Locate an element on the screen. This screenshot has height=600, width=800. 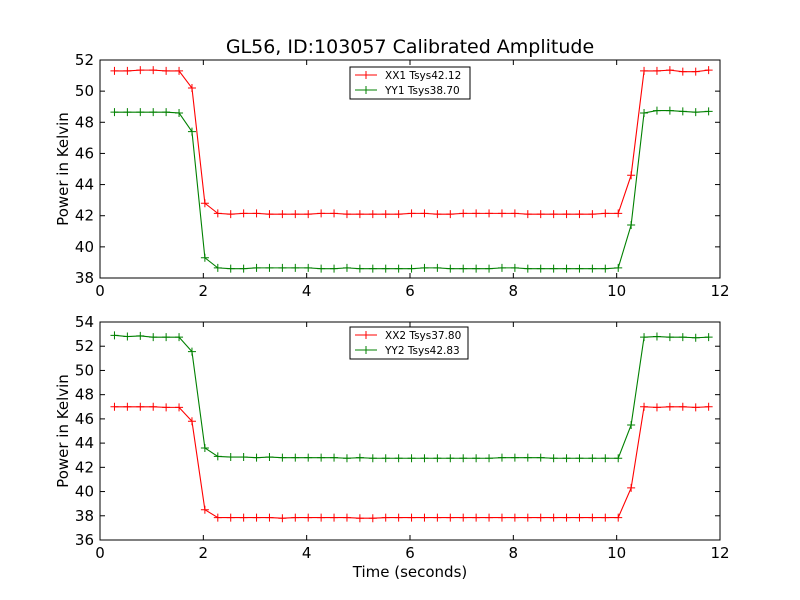
y-tick-label: 52 is located at coordinates (84, 346).